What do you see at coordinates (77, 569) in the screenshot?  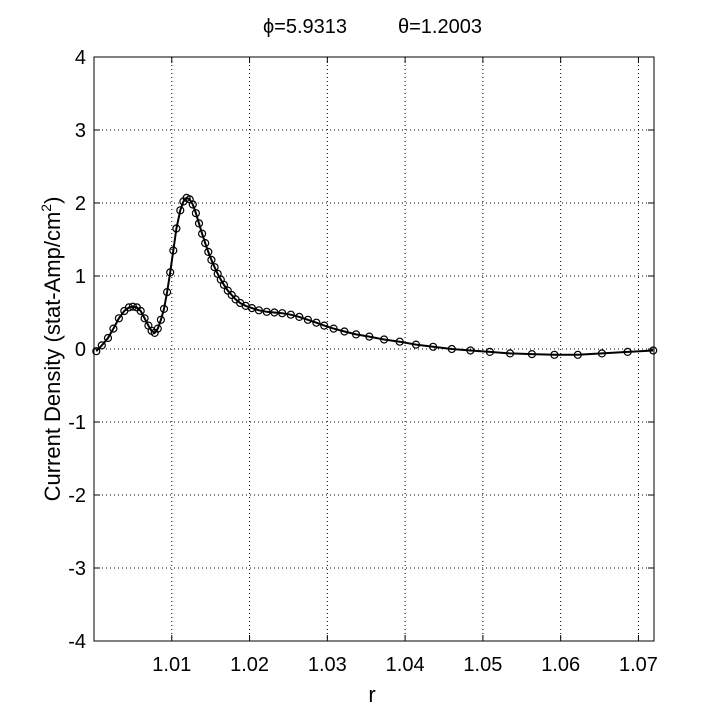 I see `y-tick-label: -3` at bounding box center [77, 569].